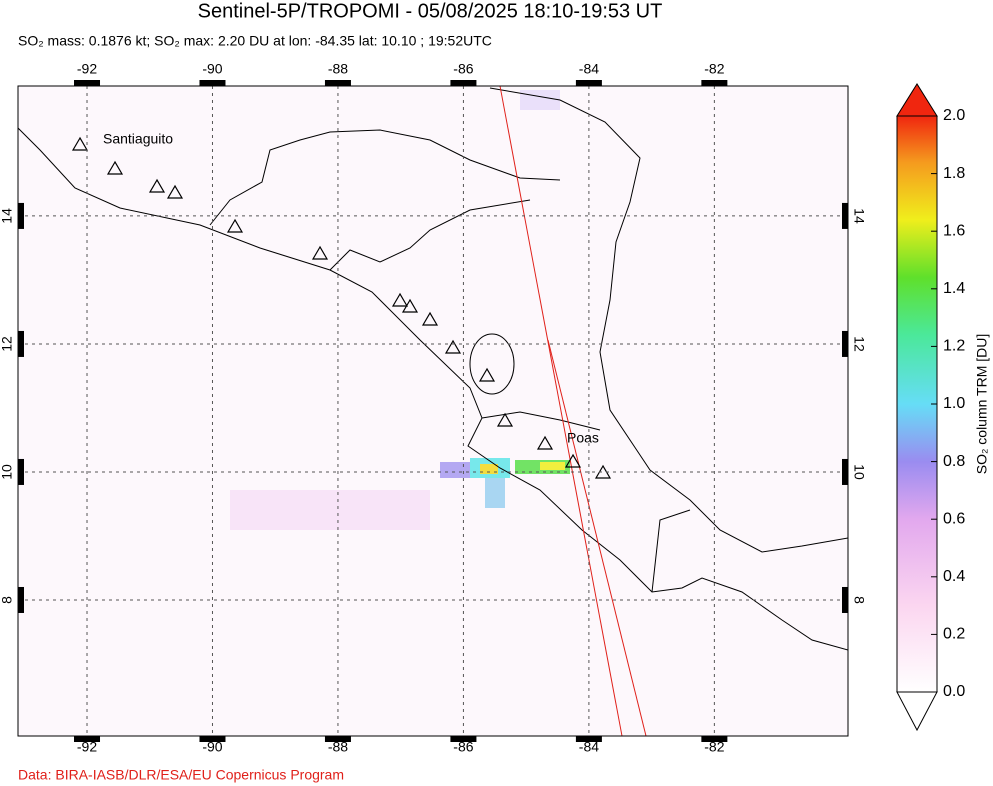  What do you see at coordinates (917, 100) in the screenshot?
I see `colorbar-over` at bounding box center [917, 100].